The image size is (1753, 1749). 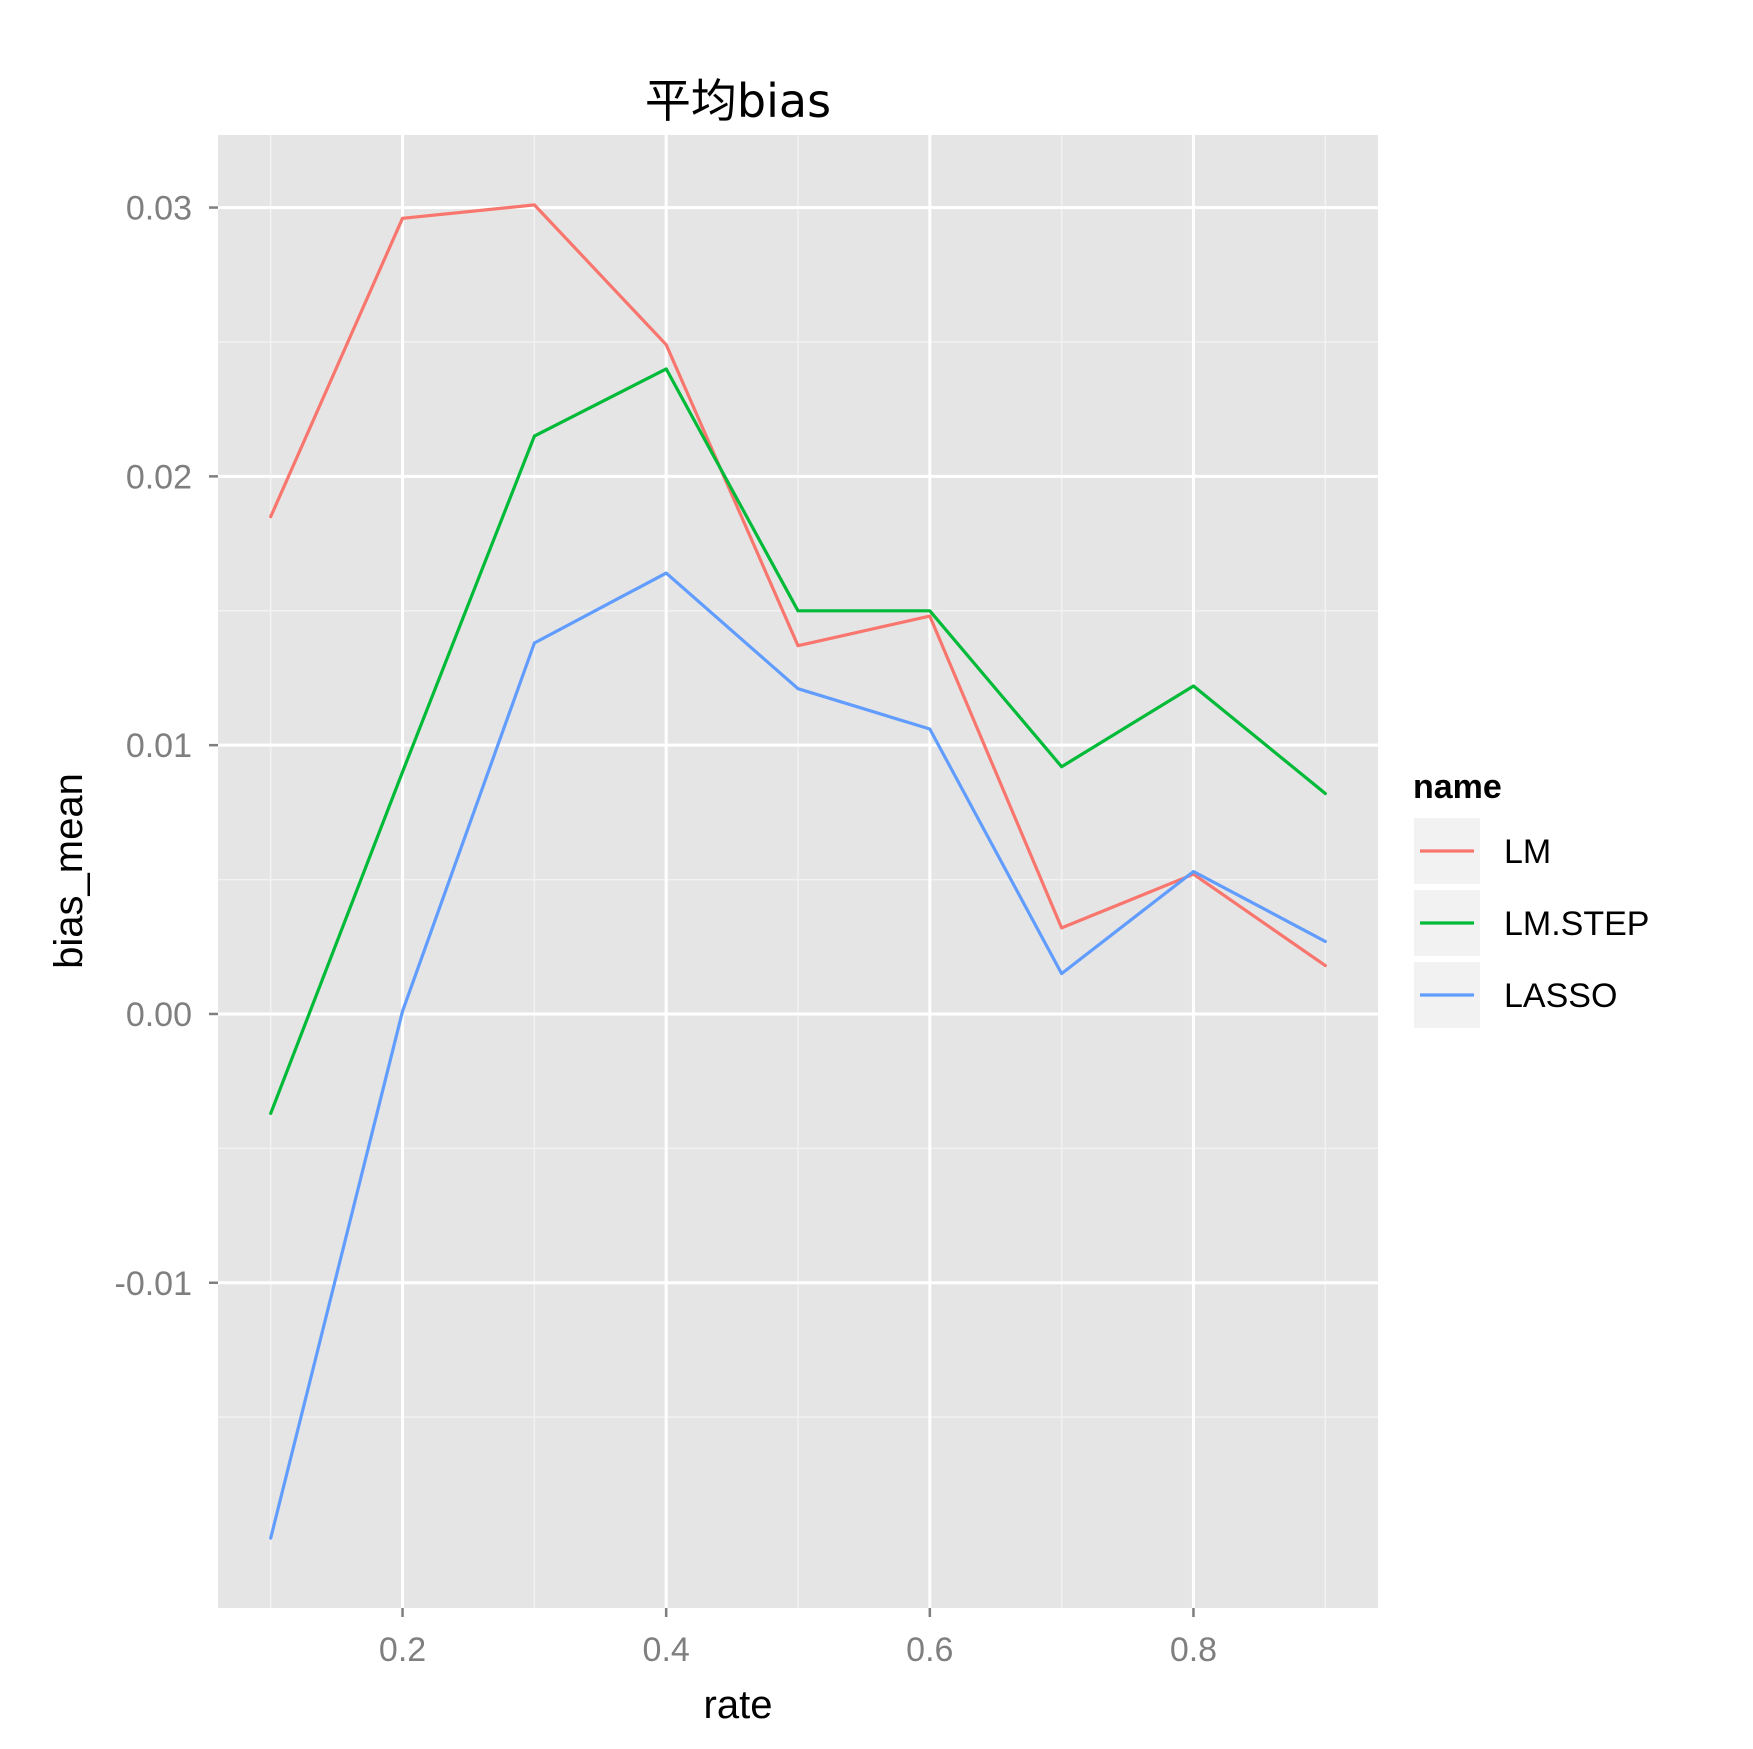 I want to click on y-axis-title: bias_mean, so click(x=69, y=871).